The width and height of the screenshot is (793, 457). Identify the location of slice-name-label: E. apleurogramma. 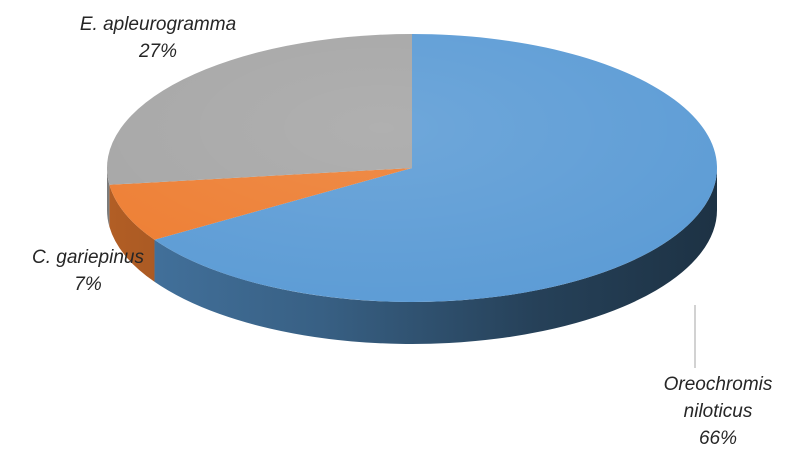
(158, 24).